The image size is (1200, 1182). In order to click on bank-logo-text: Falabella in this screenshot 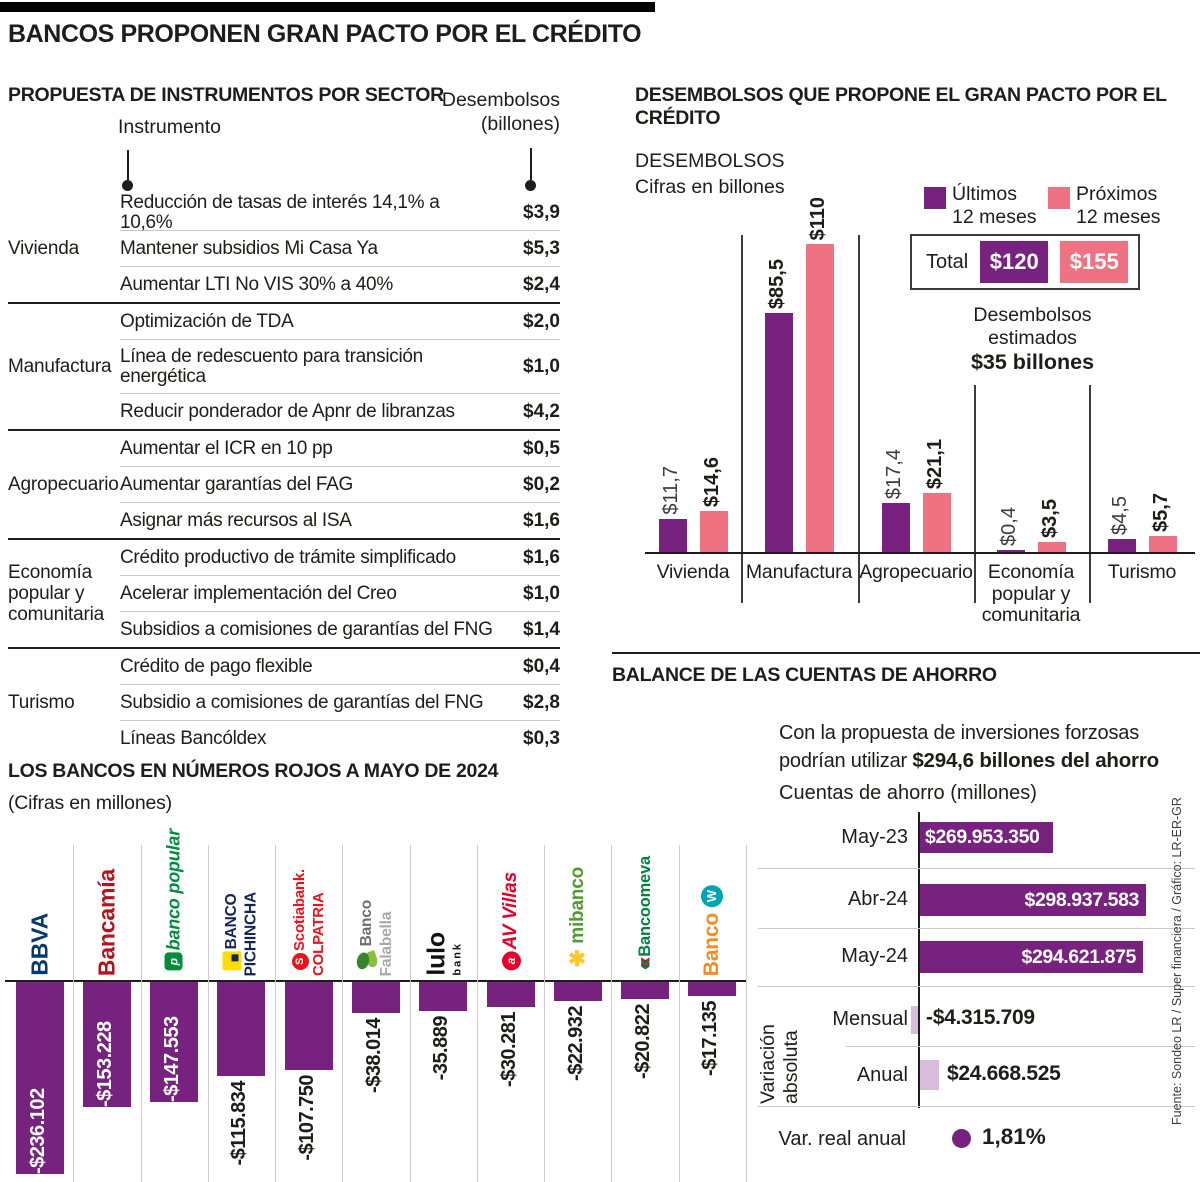, I will do `click(386, 943)`.